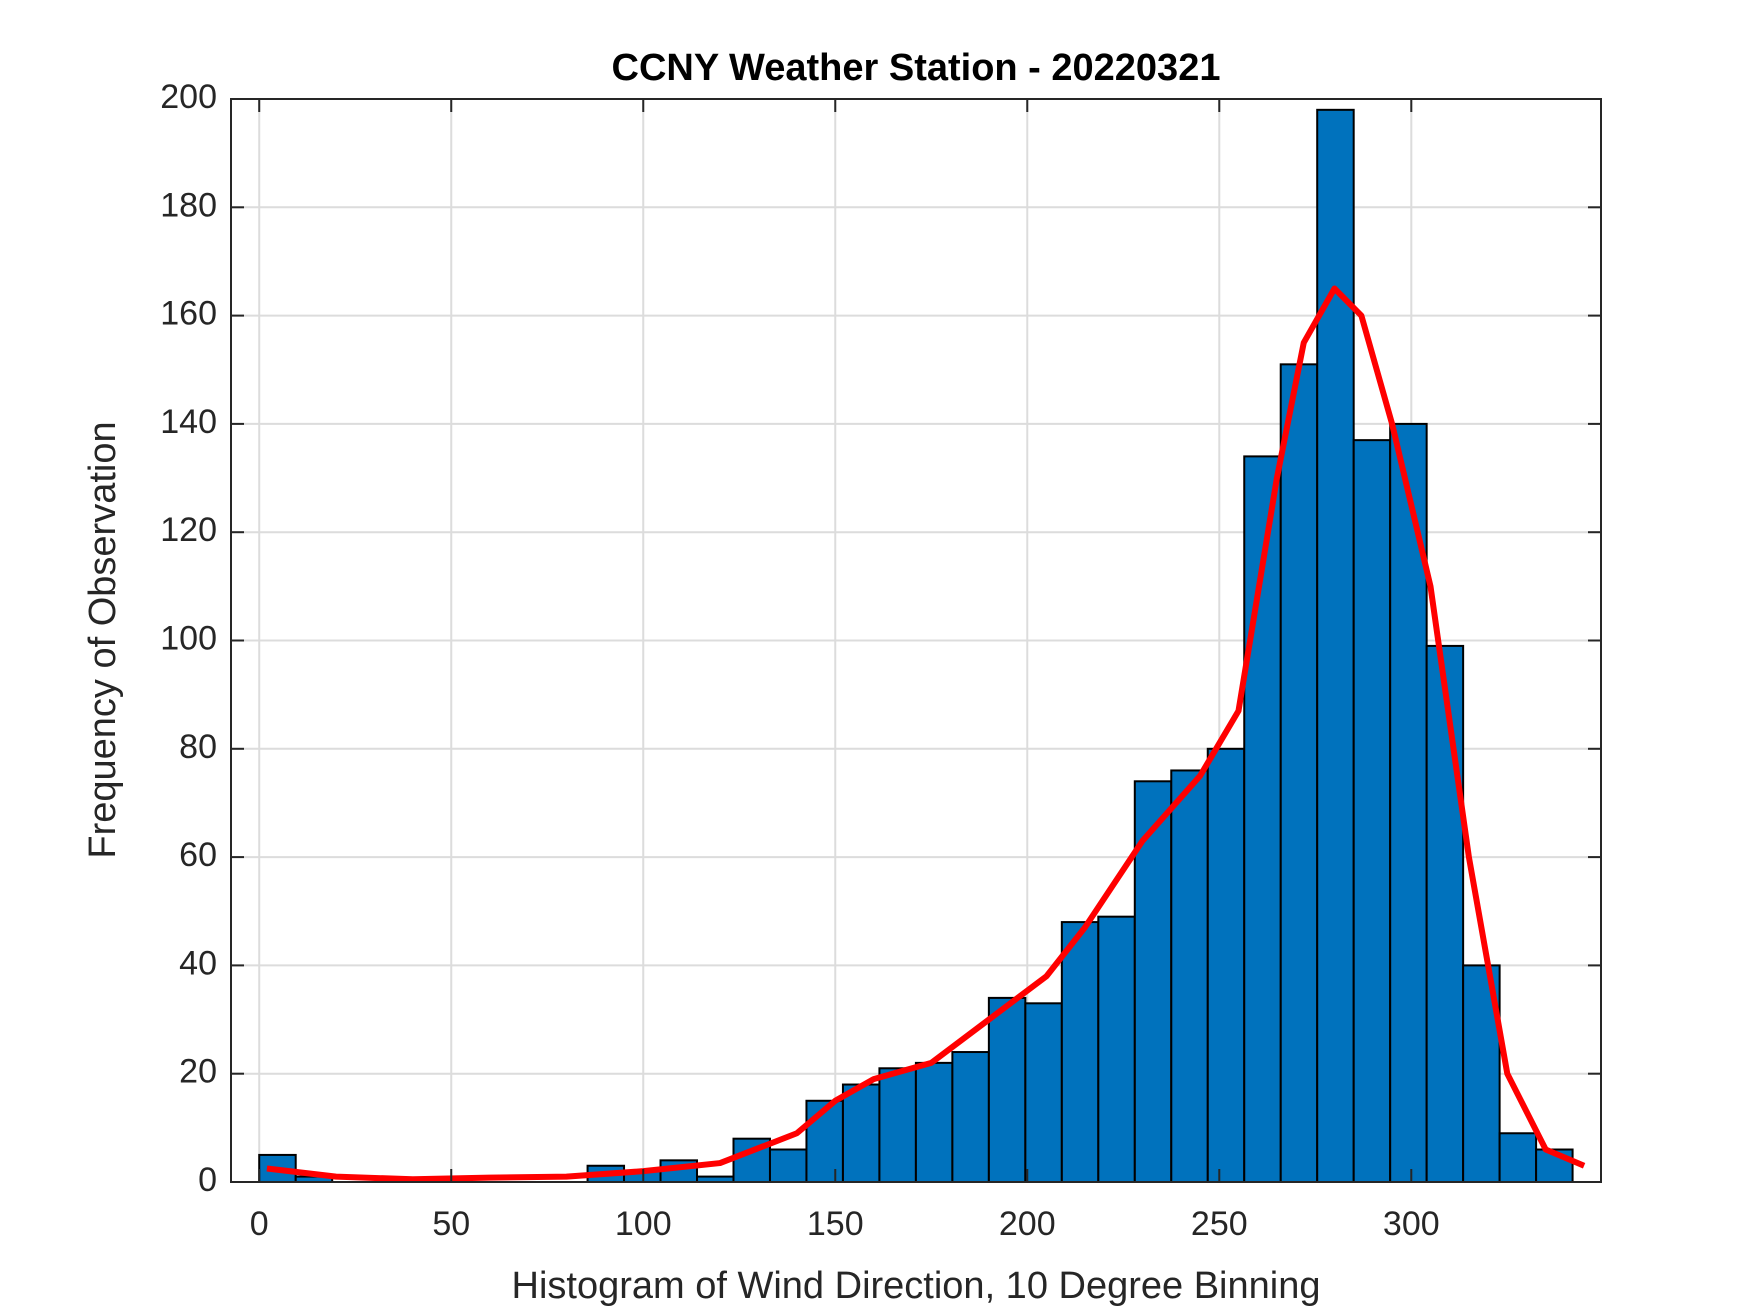 The width and height of the screenshot is (1750, 1313). Describe the element at coordinates (198, 747) in the screenshot. I see `y-tick-label: 80` at that location.